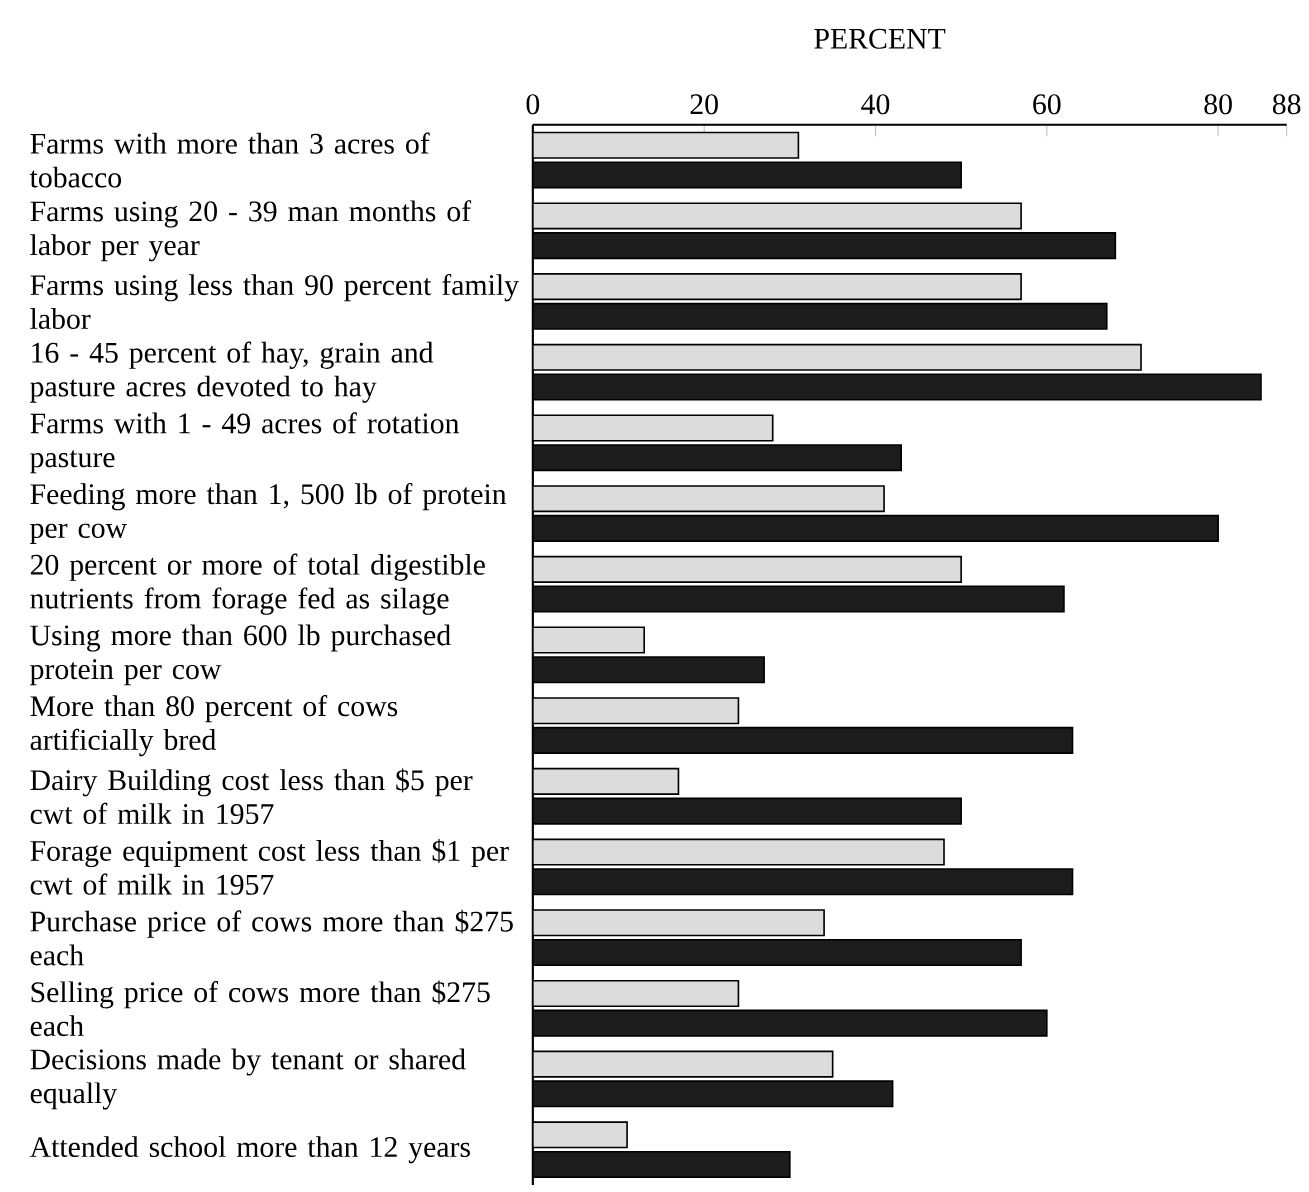 This screenshot has width=1309, height=1192. What do you see at coordinates (248, 1079) in the screenshot?
I see `y-tick-label: Decisions made by tenant or shared equally` at bounding box center [248, 1079].